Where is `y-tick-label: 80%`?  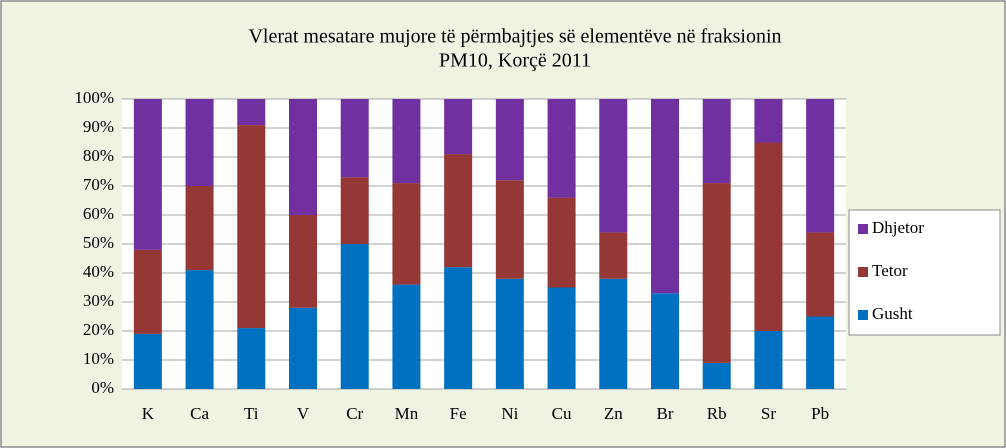 y-tick-label: 80% is located at coordinates (98, 155).